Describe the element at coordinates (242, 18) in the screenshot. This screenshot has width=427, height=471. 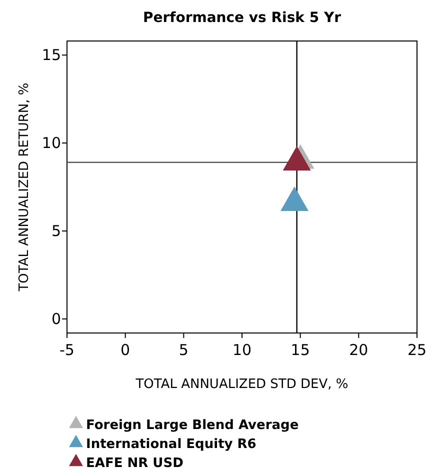
I see `chart-title: Performance vs Risk 5 Yr` at that location.